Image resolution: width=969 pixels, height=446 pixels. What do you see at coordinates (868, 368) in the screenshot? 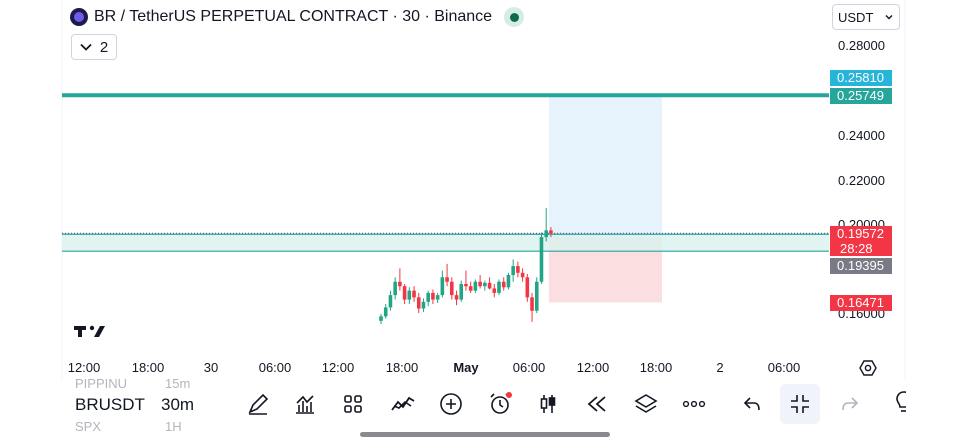
I see `chart-settings-icon` at bounding box center [868, 368].